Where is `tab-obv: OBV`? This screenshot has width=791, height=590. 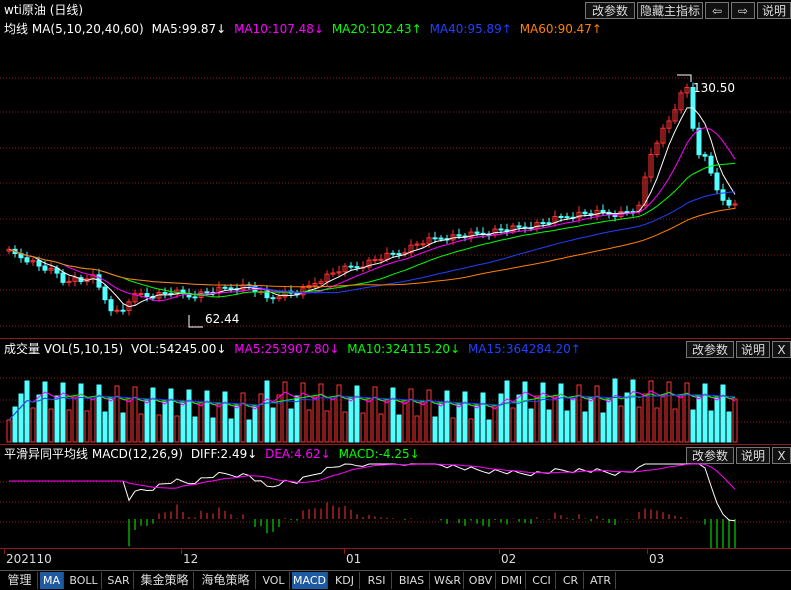
tab-obv: OBV is located at coordinates (481, 580).